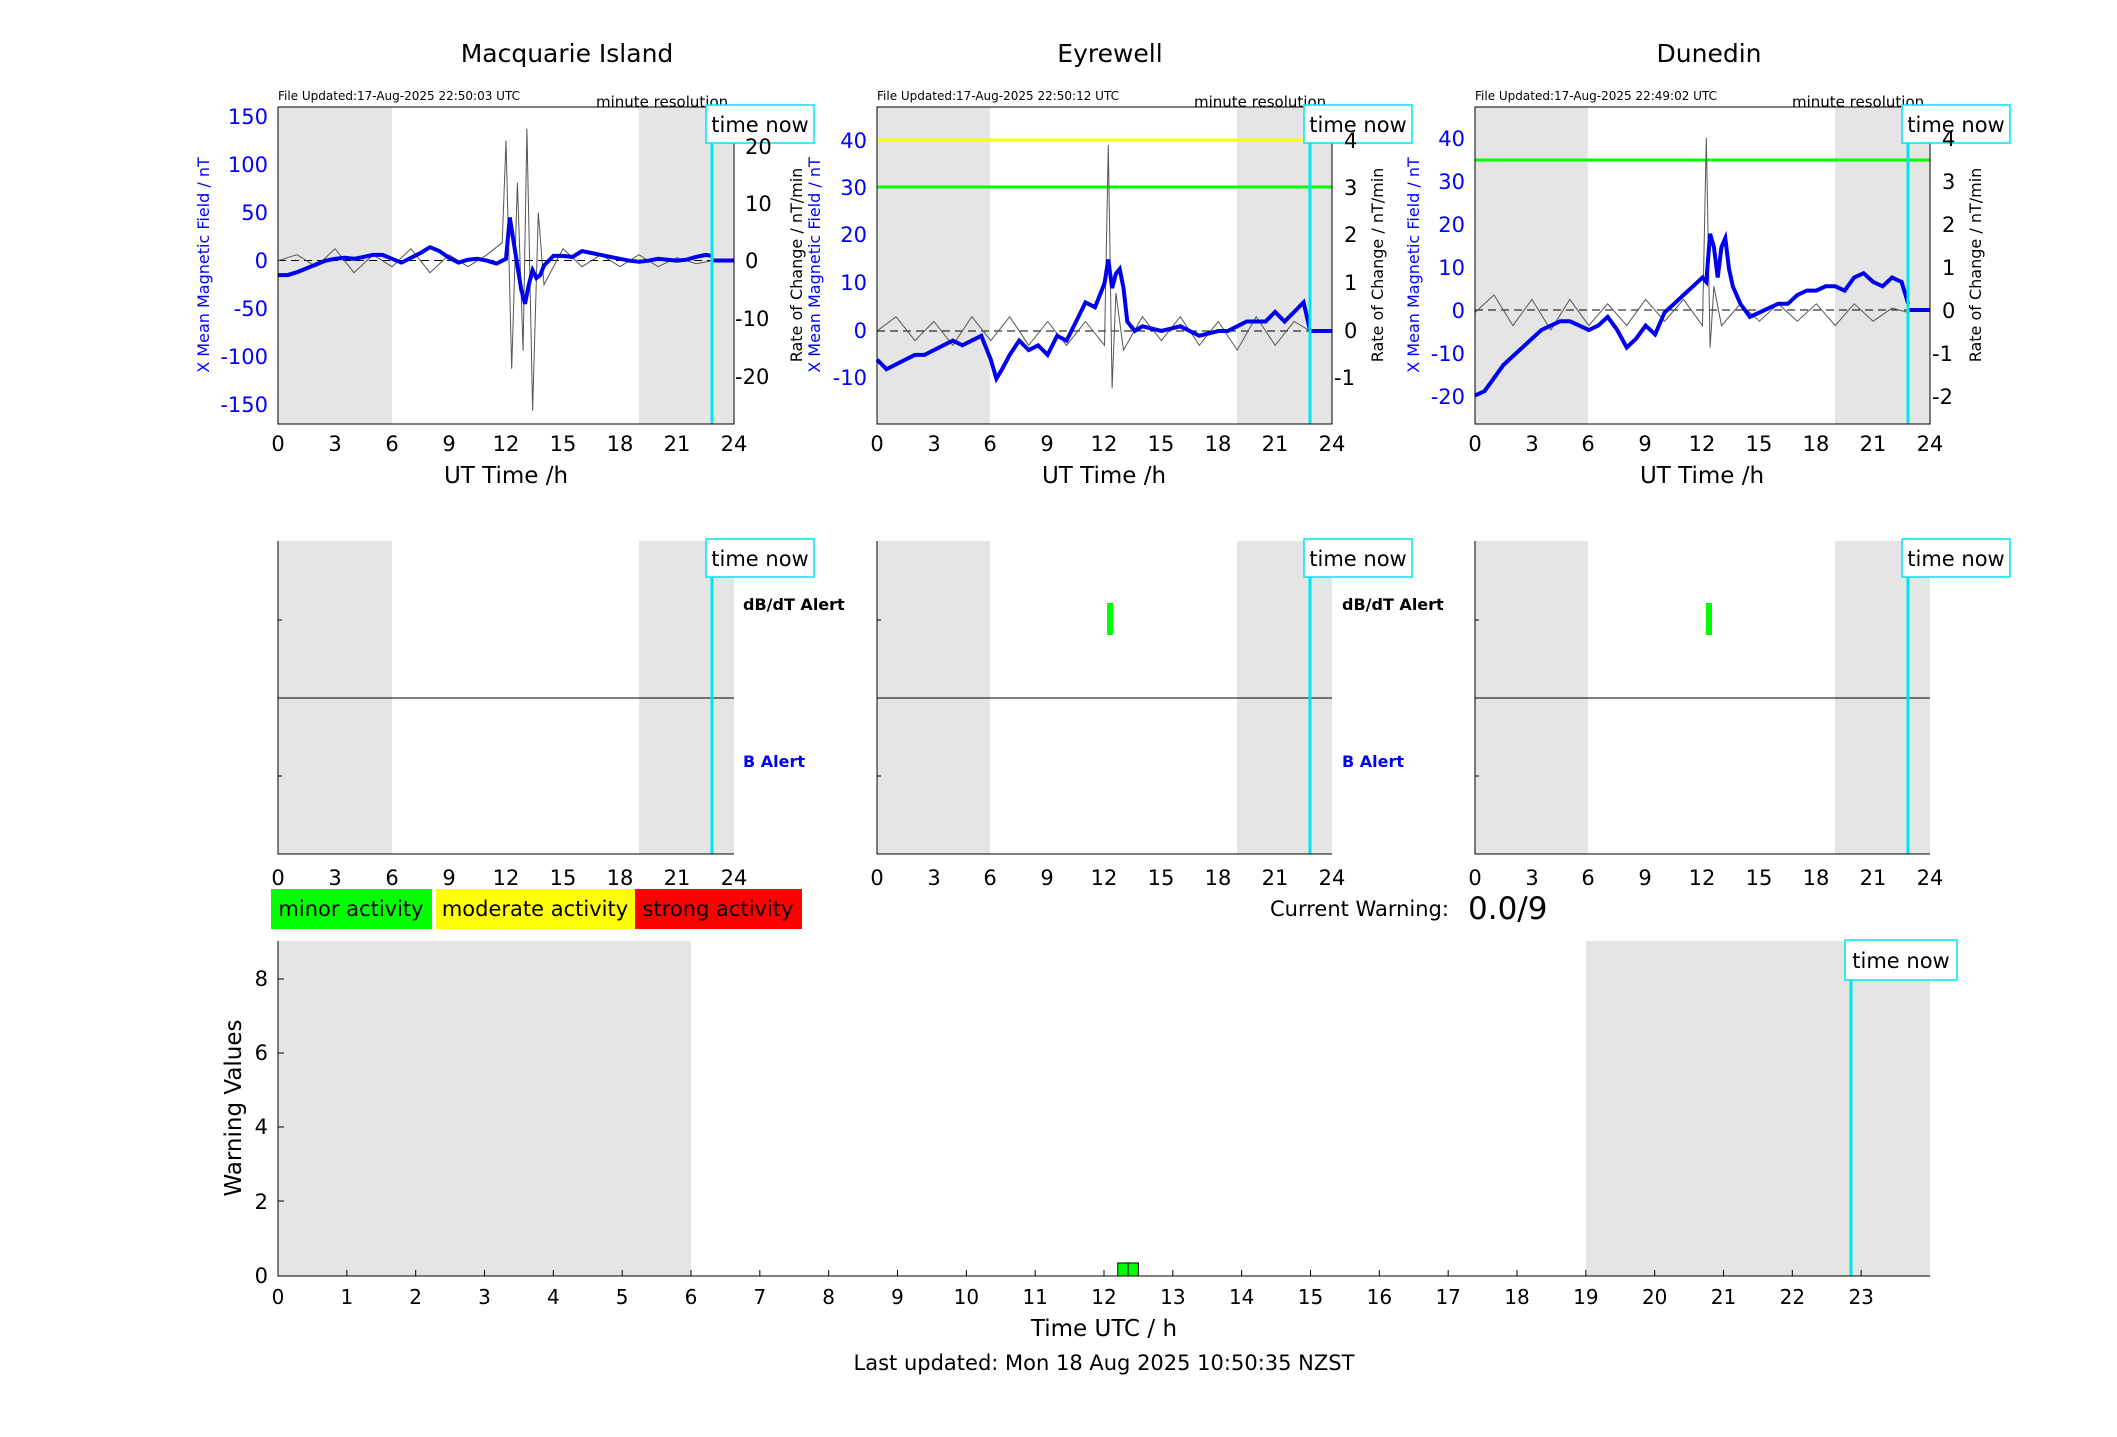 The image size is (2117, 1437). I want to click on left-tick: 0, so click(261, 261).